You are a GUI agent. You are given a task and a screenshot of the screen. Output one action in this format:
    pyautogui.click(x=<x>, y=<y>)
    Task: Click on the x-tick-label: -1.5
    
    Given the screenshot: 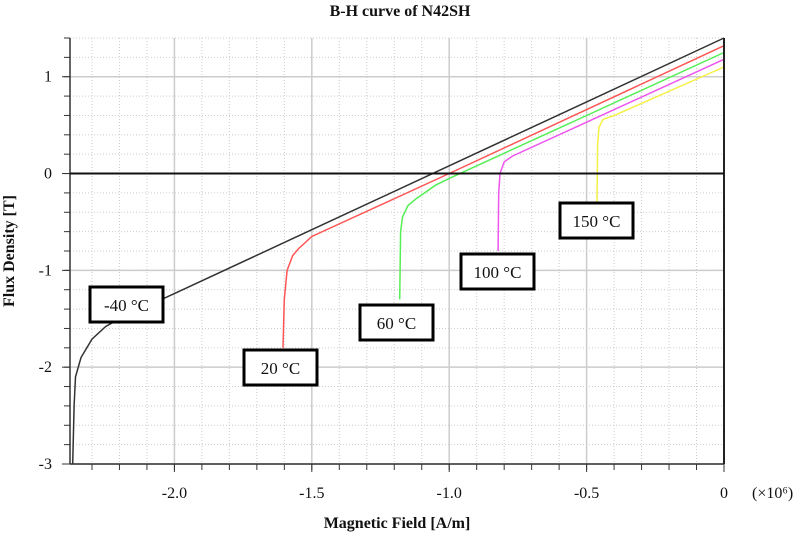 What is the action you would take?
    pyautogui.click(x=311, y=493)
    